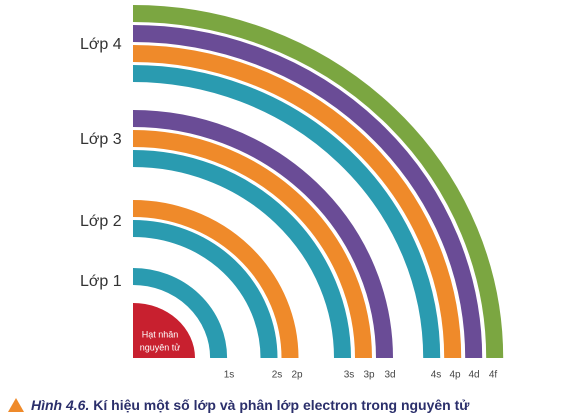  Describe the element at coordinates (101, 281) in the screenshot. I see `layer-label: Lớp 1` at that location.